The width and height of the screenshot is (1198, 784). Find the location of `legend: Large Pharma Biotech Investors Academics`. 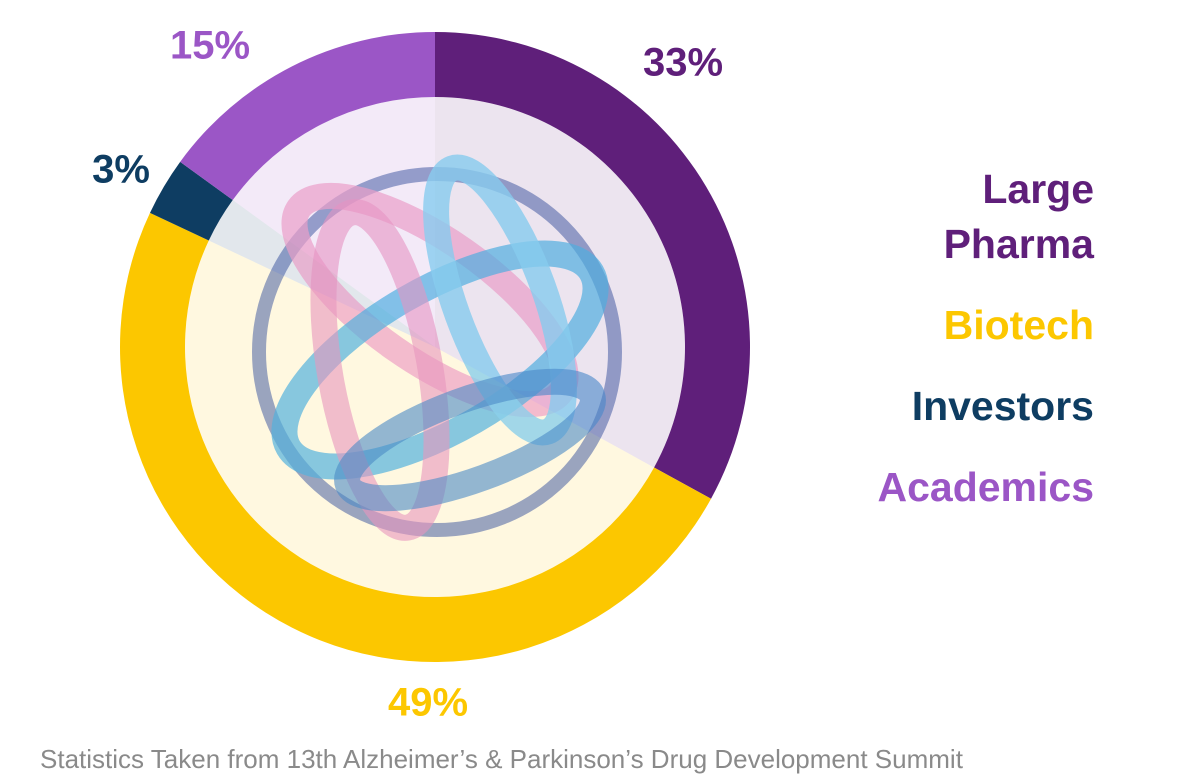

legend: Large Pharma Biotech Investors Academics is located at coordinates (974, 351).